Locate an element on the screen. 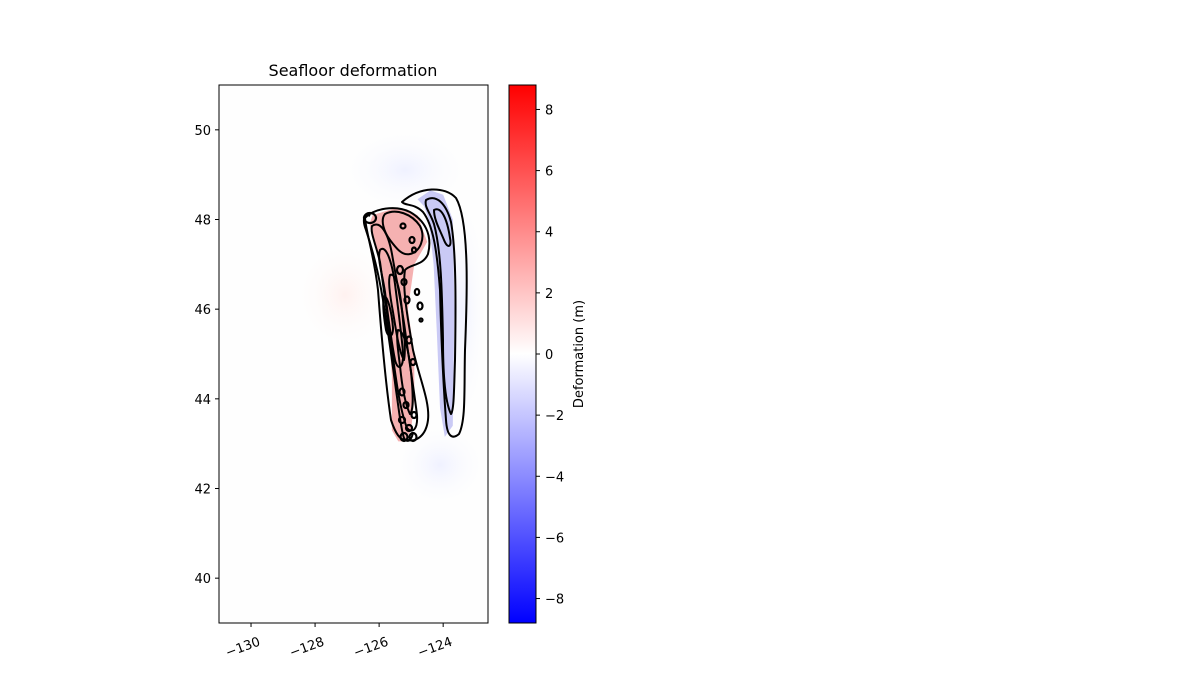 The height and width of the screenshot is (700, 1200). colorbar-tick-label: −4 is located at coordinates (554, 477).